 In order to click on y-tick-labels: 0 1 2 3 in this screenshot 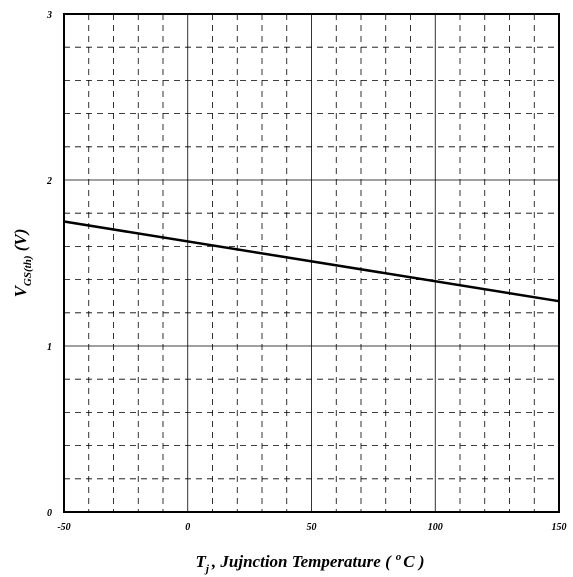, I will do `click(49, 264)`.